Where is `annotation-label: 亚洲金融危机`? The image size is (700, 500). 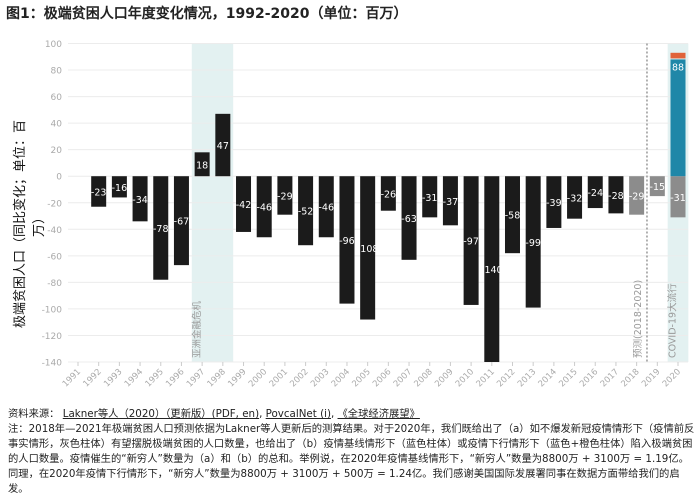 annotation-label: 亚洲金融危机 is located at coordinates (197, 329).